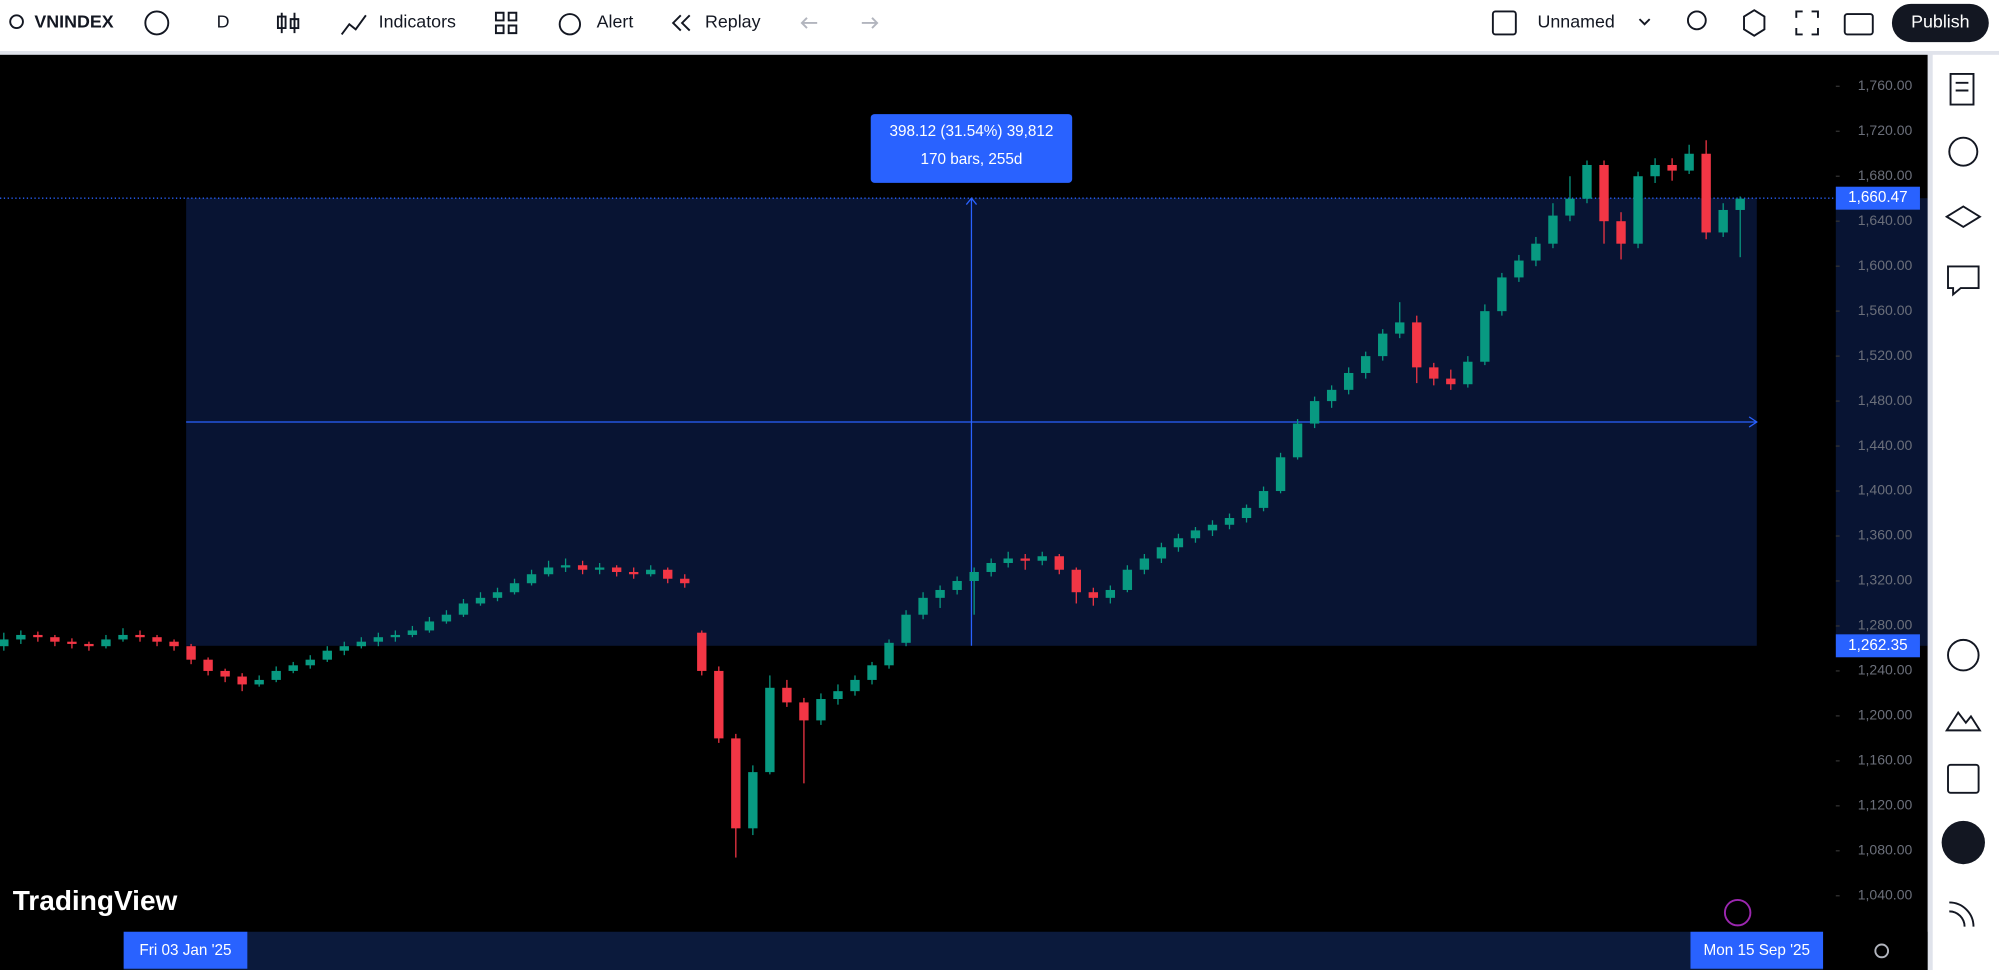 This screenshot has width=1999, height=970. I want to click on time-label-bg, so click(1757, 950).